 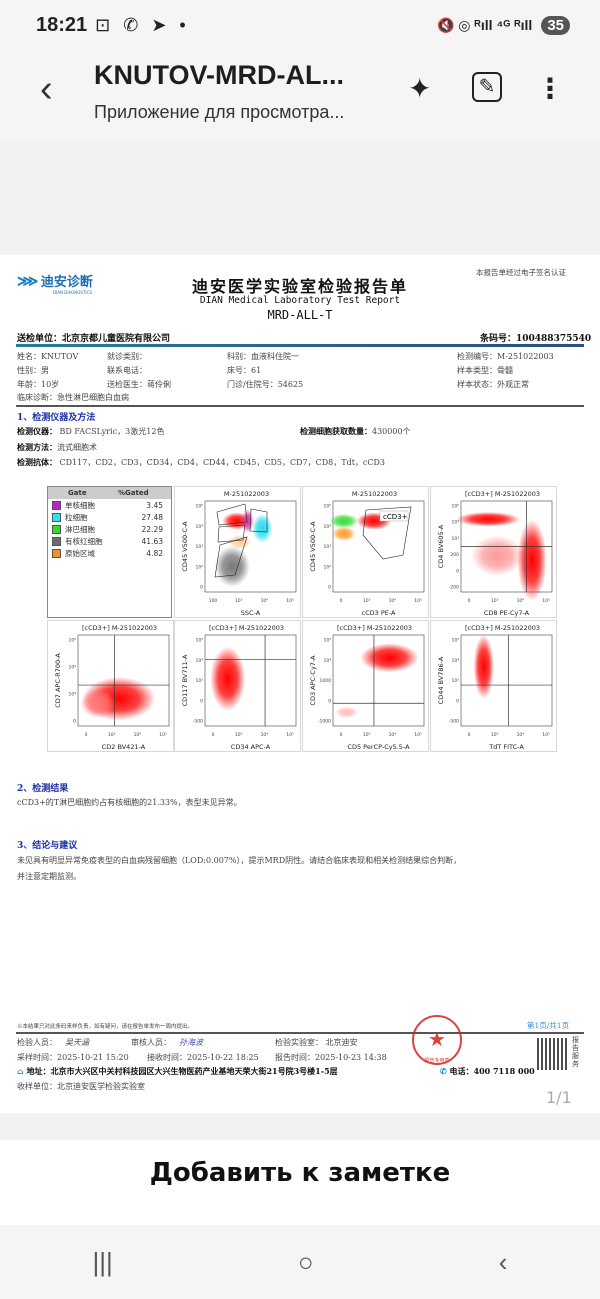 What do you see at coordinates (154, 505) in the screenshot?
I see `gate-percent: 3.45` at bounding box center [154, 505].